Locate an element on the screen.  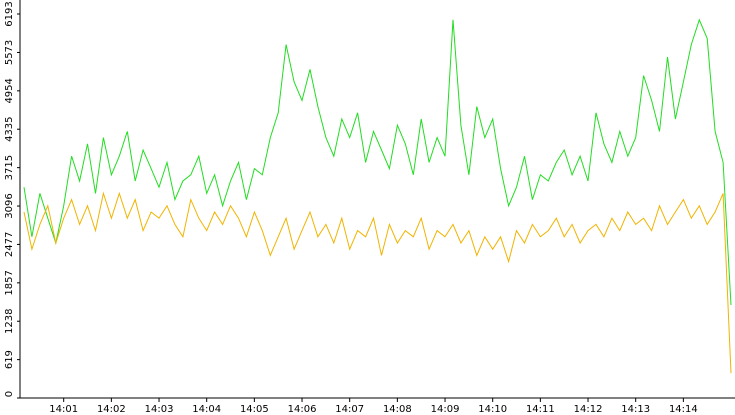
y-tick-label: 1857 is located at coordinates (9, 282).